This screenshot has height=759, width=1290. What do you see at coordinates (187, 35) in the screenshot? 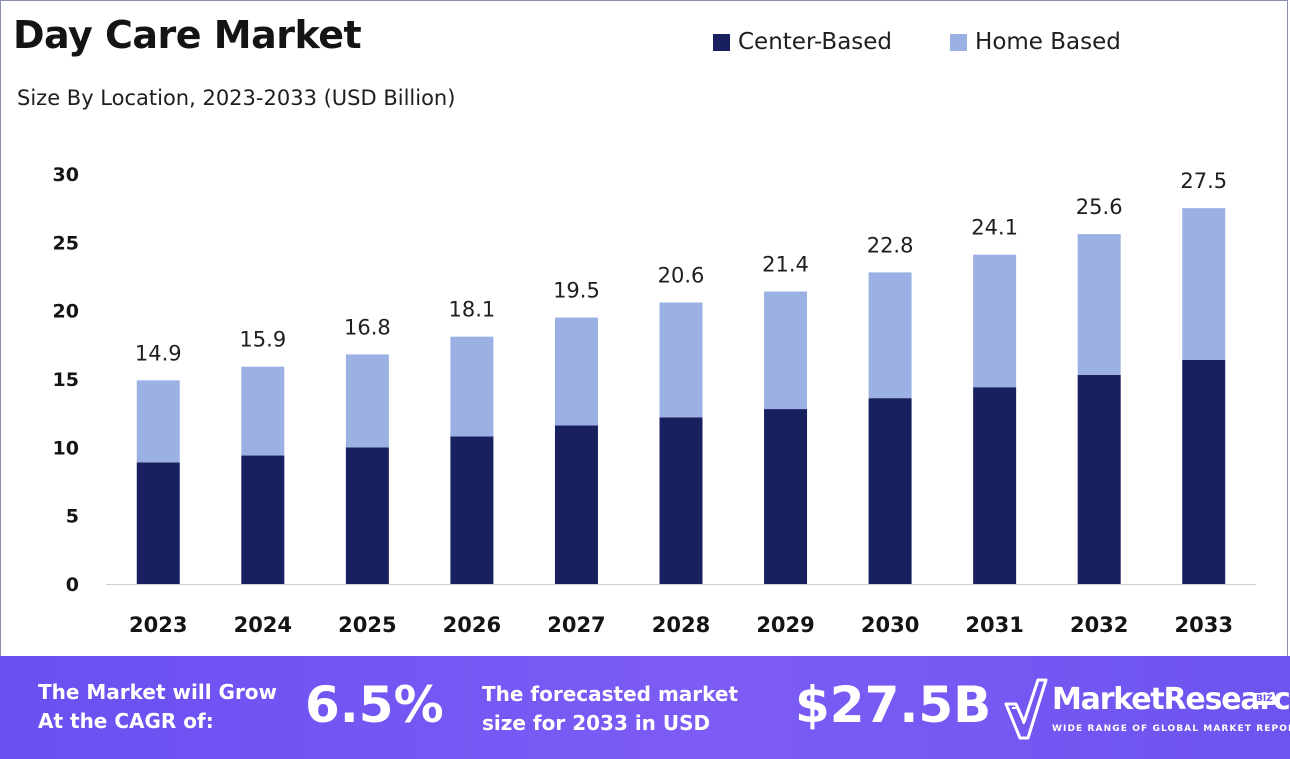
I see `chart-title: Day Care Market` at bounding box center [187, 35].